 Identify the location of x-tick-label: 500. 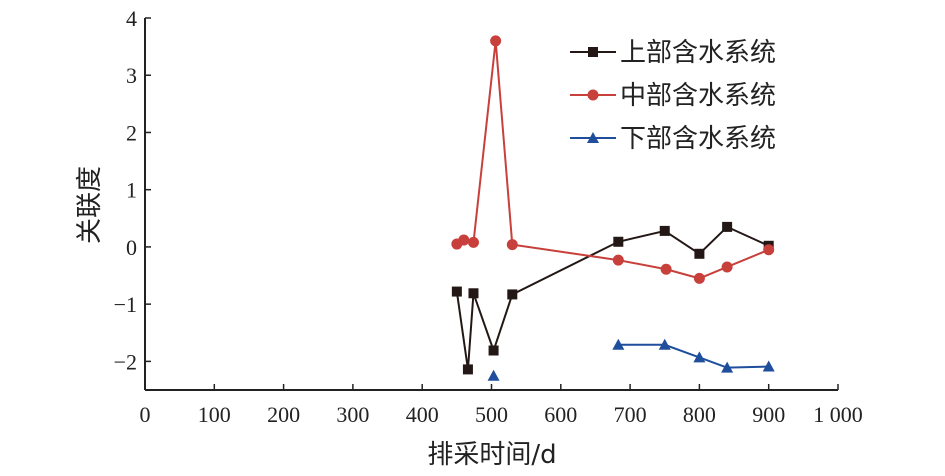
(491, 414).